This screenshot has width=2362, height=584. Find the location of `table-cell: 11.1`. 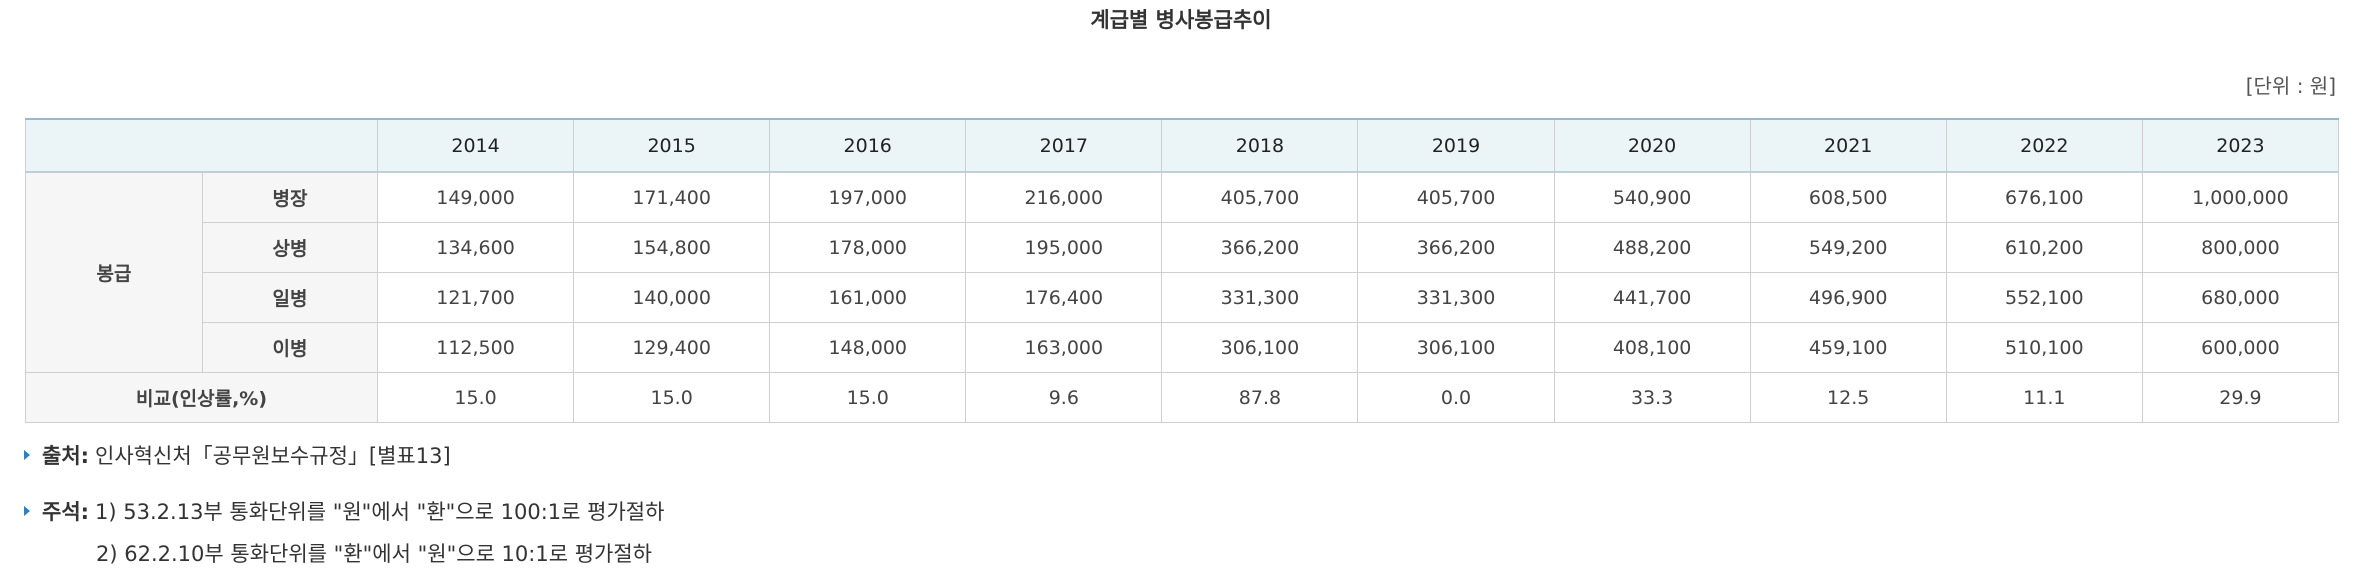

table-cell: 11.1 is located at coordinates (2044, 397).